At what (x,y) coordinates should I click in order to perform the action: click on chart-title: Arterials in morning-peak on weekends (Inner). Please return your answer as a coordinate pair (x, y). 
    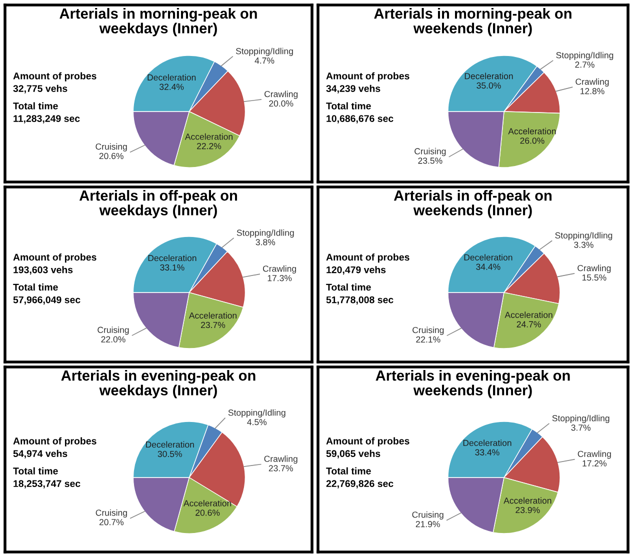
    Looking at the image, I should click on (473, 22).